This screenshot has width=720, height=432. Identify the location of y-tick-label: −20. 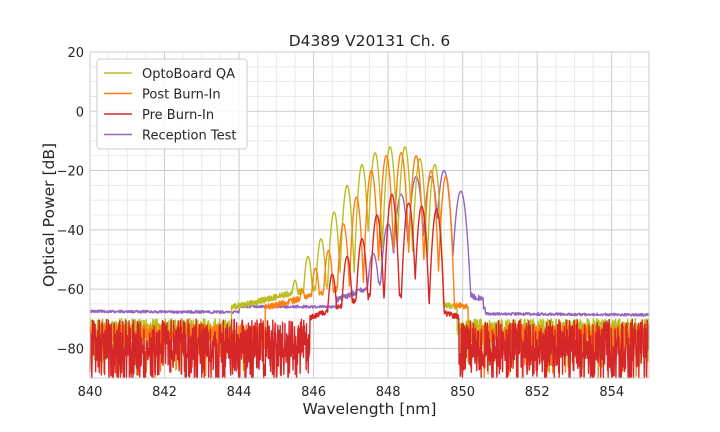
(70, 172).